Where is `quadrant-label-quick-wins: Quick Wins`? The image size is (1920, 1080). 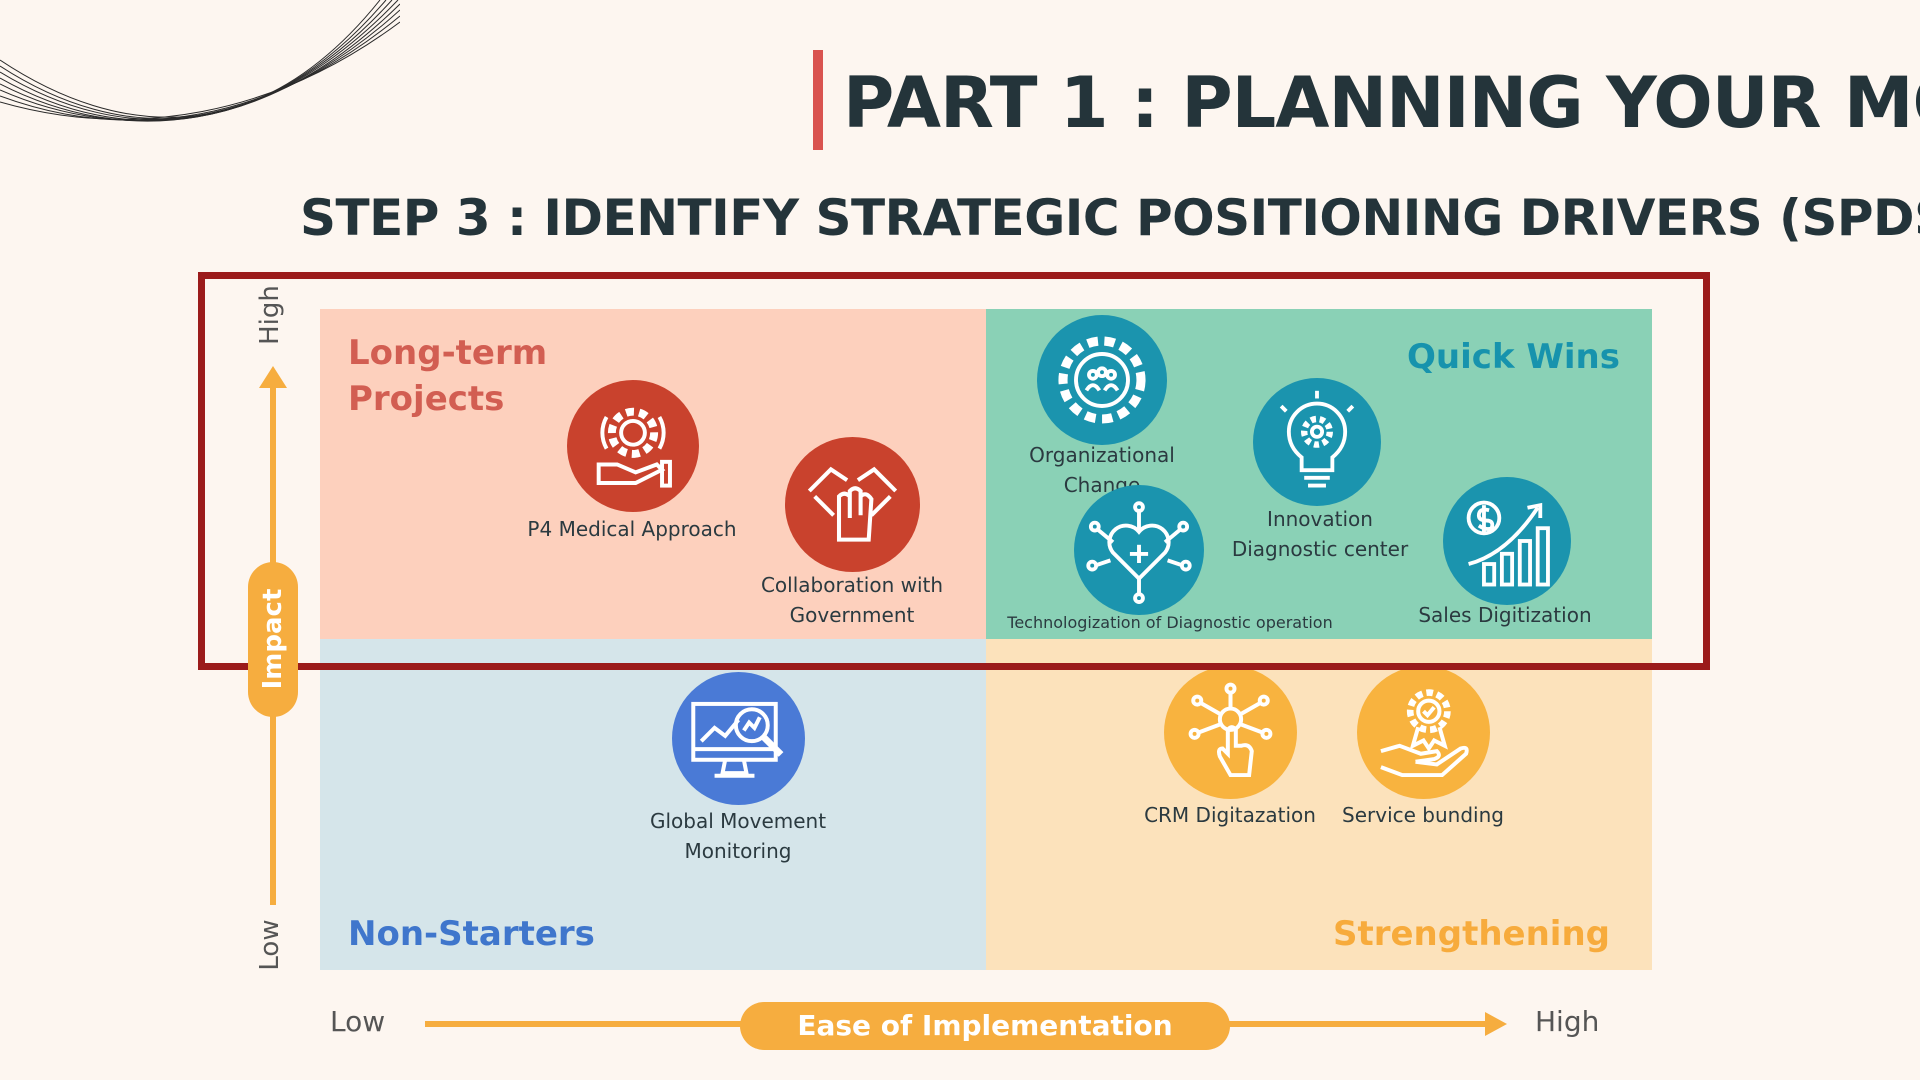
quadrant-label-quick-wins: Quick Wins is located at coordinates (1513, 357).